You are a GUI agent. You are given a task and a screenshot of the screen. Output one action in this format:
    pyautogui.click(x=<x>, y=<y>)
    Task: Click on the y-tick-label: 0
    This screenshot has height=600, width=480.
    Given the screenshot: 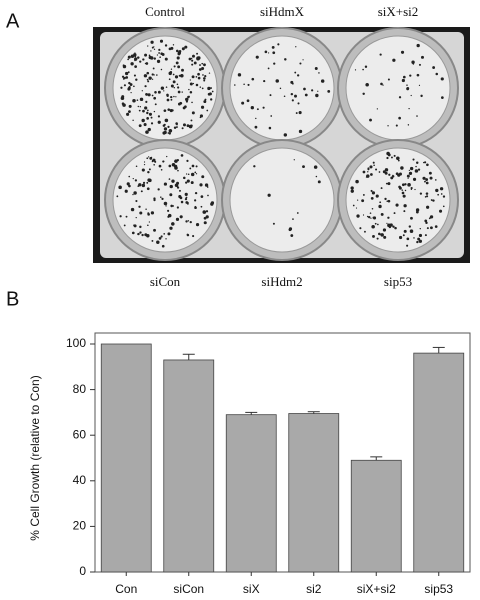 What is the action you would take?
    pyautogui.click(x=82, y=571)
    